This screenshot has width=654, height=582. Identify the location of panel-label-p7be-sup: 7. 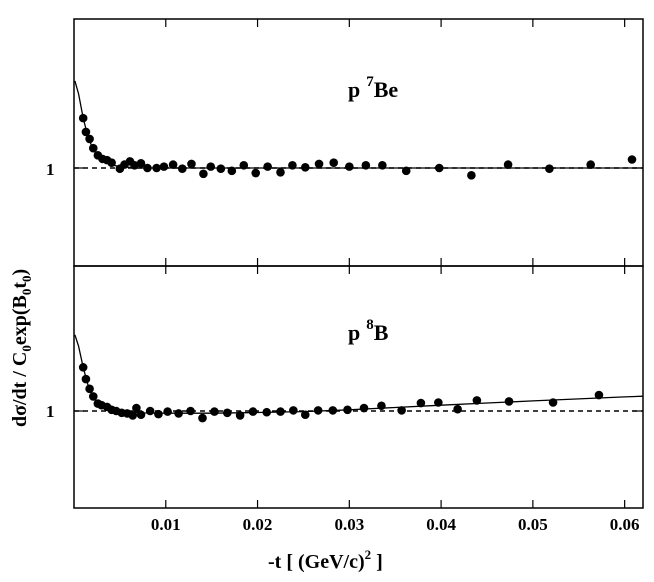
(370, 82).